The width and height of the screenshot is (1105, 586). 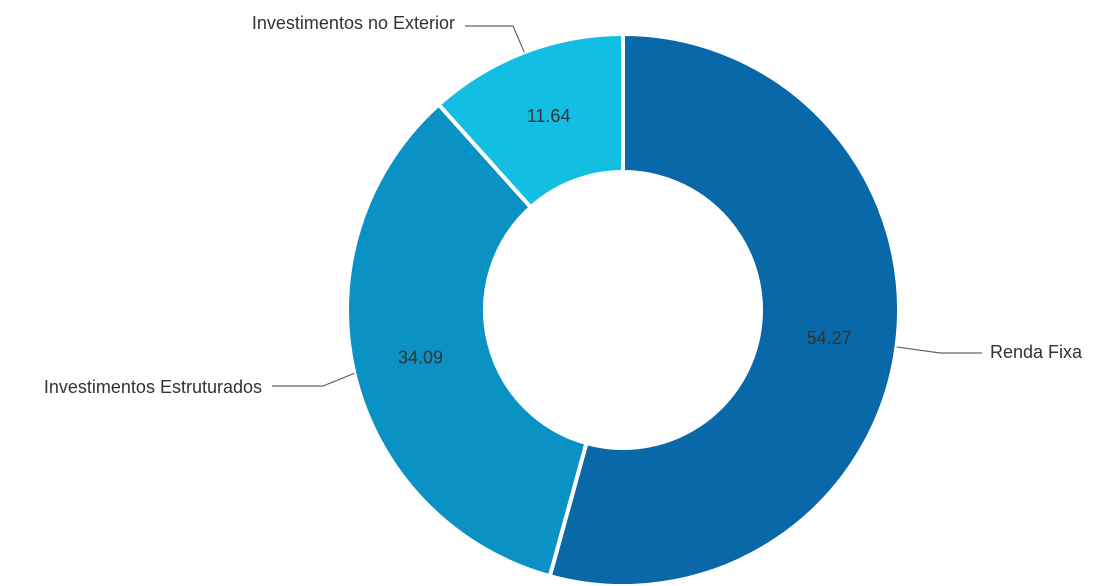 I want to click on category-label-renda-fixa: Renda Fixa, so click(x=1036, y=352).